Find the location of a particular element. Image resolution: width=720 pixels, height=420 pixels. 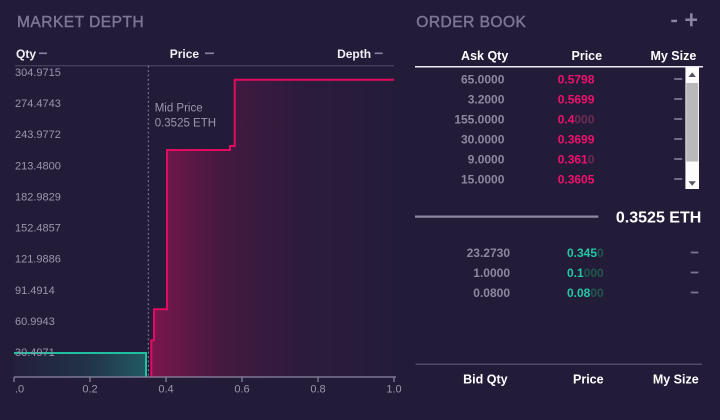

svg-text: Qty is located at coordinates (26, 54).